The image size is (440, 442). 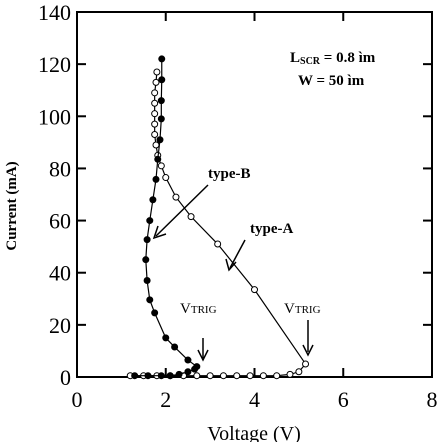 What do you see at coordinates (295, 58) in the screenshot?
I see `annotation-part: L` at bounding box center [295, 58].